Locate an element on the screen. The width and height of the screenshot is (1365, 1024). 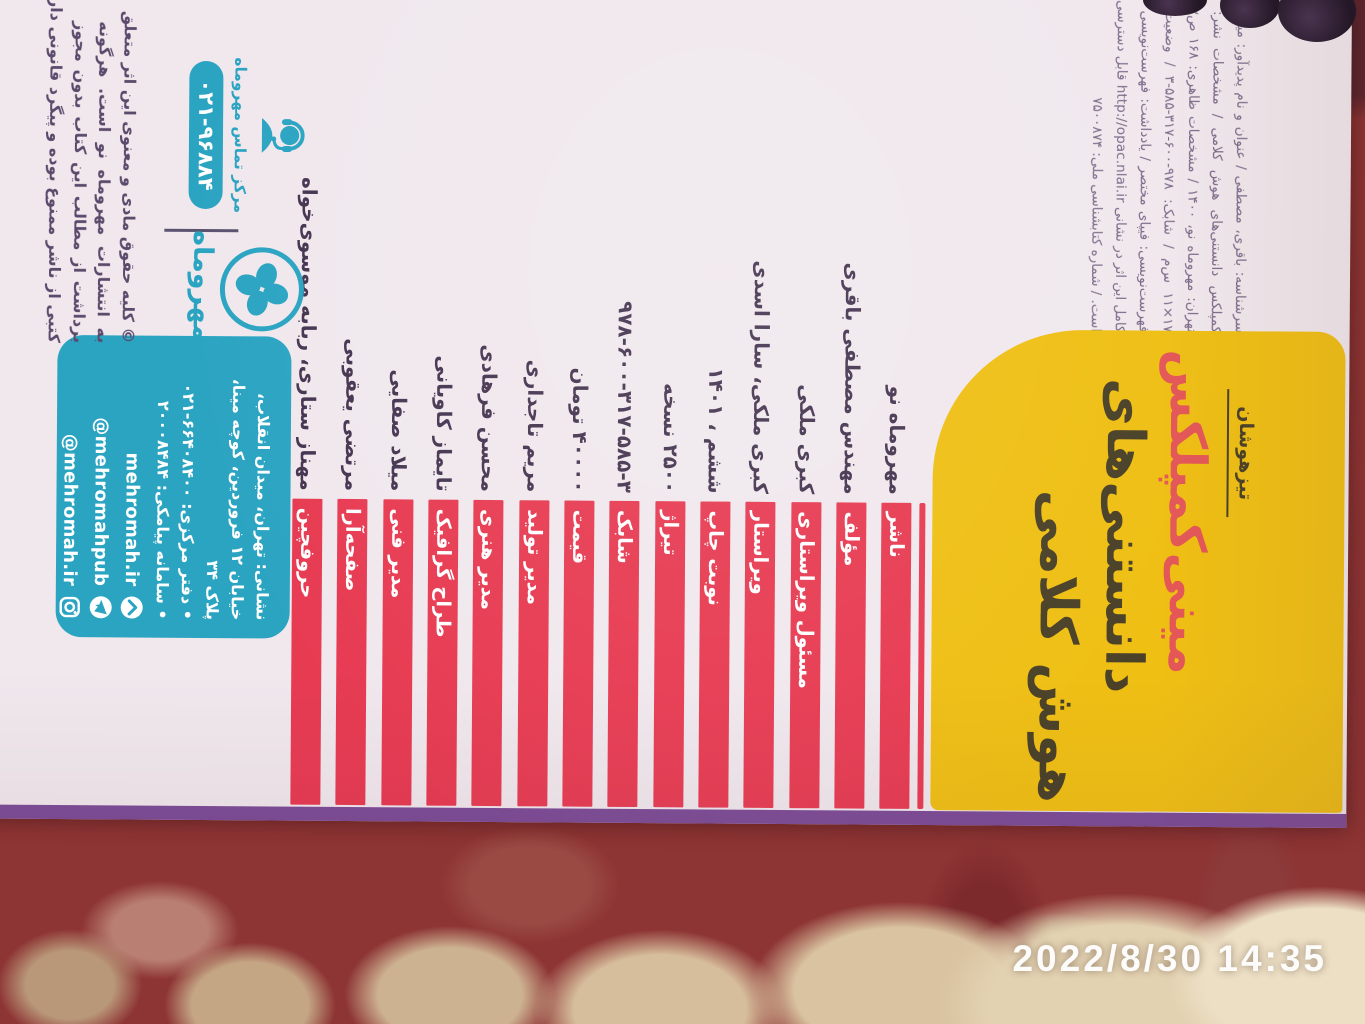
book-title-line1: مینی‌کمپلکس is located at coordinates (1187, 512).